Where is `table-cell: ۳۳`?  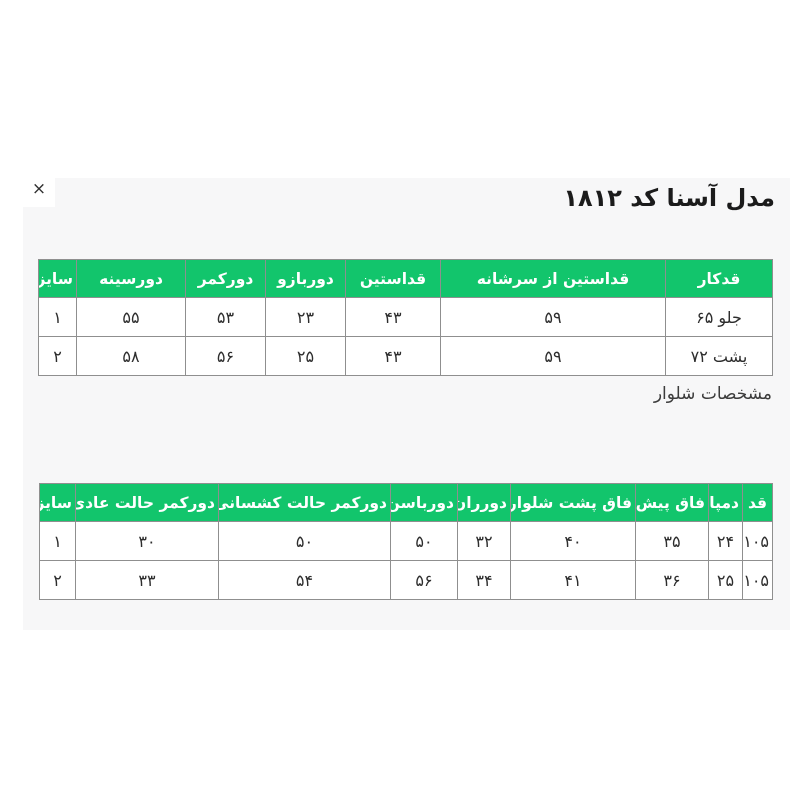
table-cell: ۳۳ is located at coordinates (147, 580).